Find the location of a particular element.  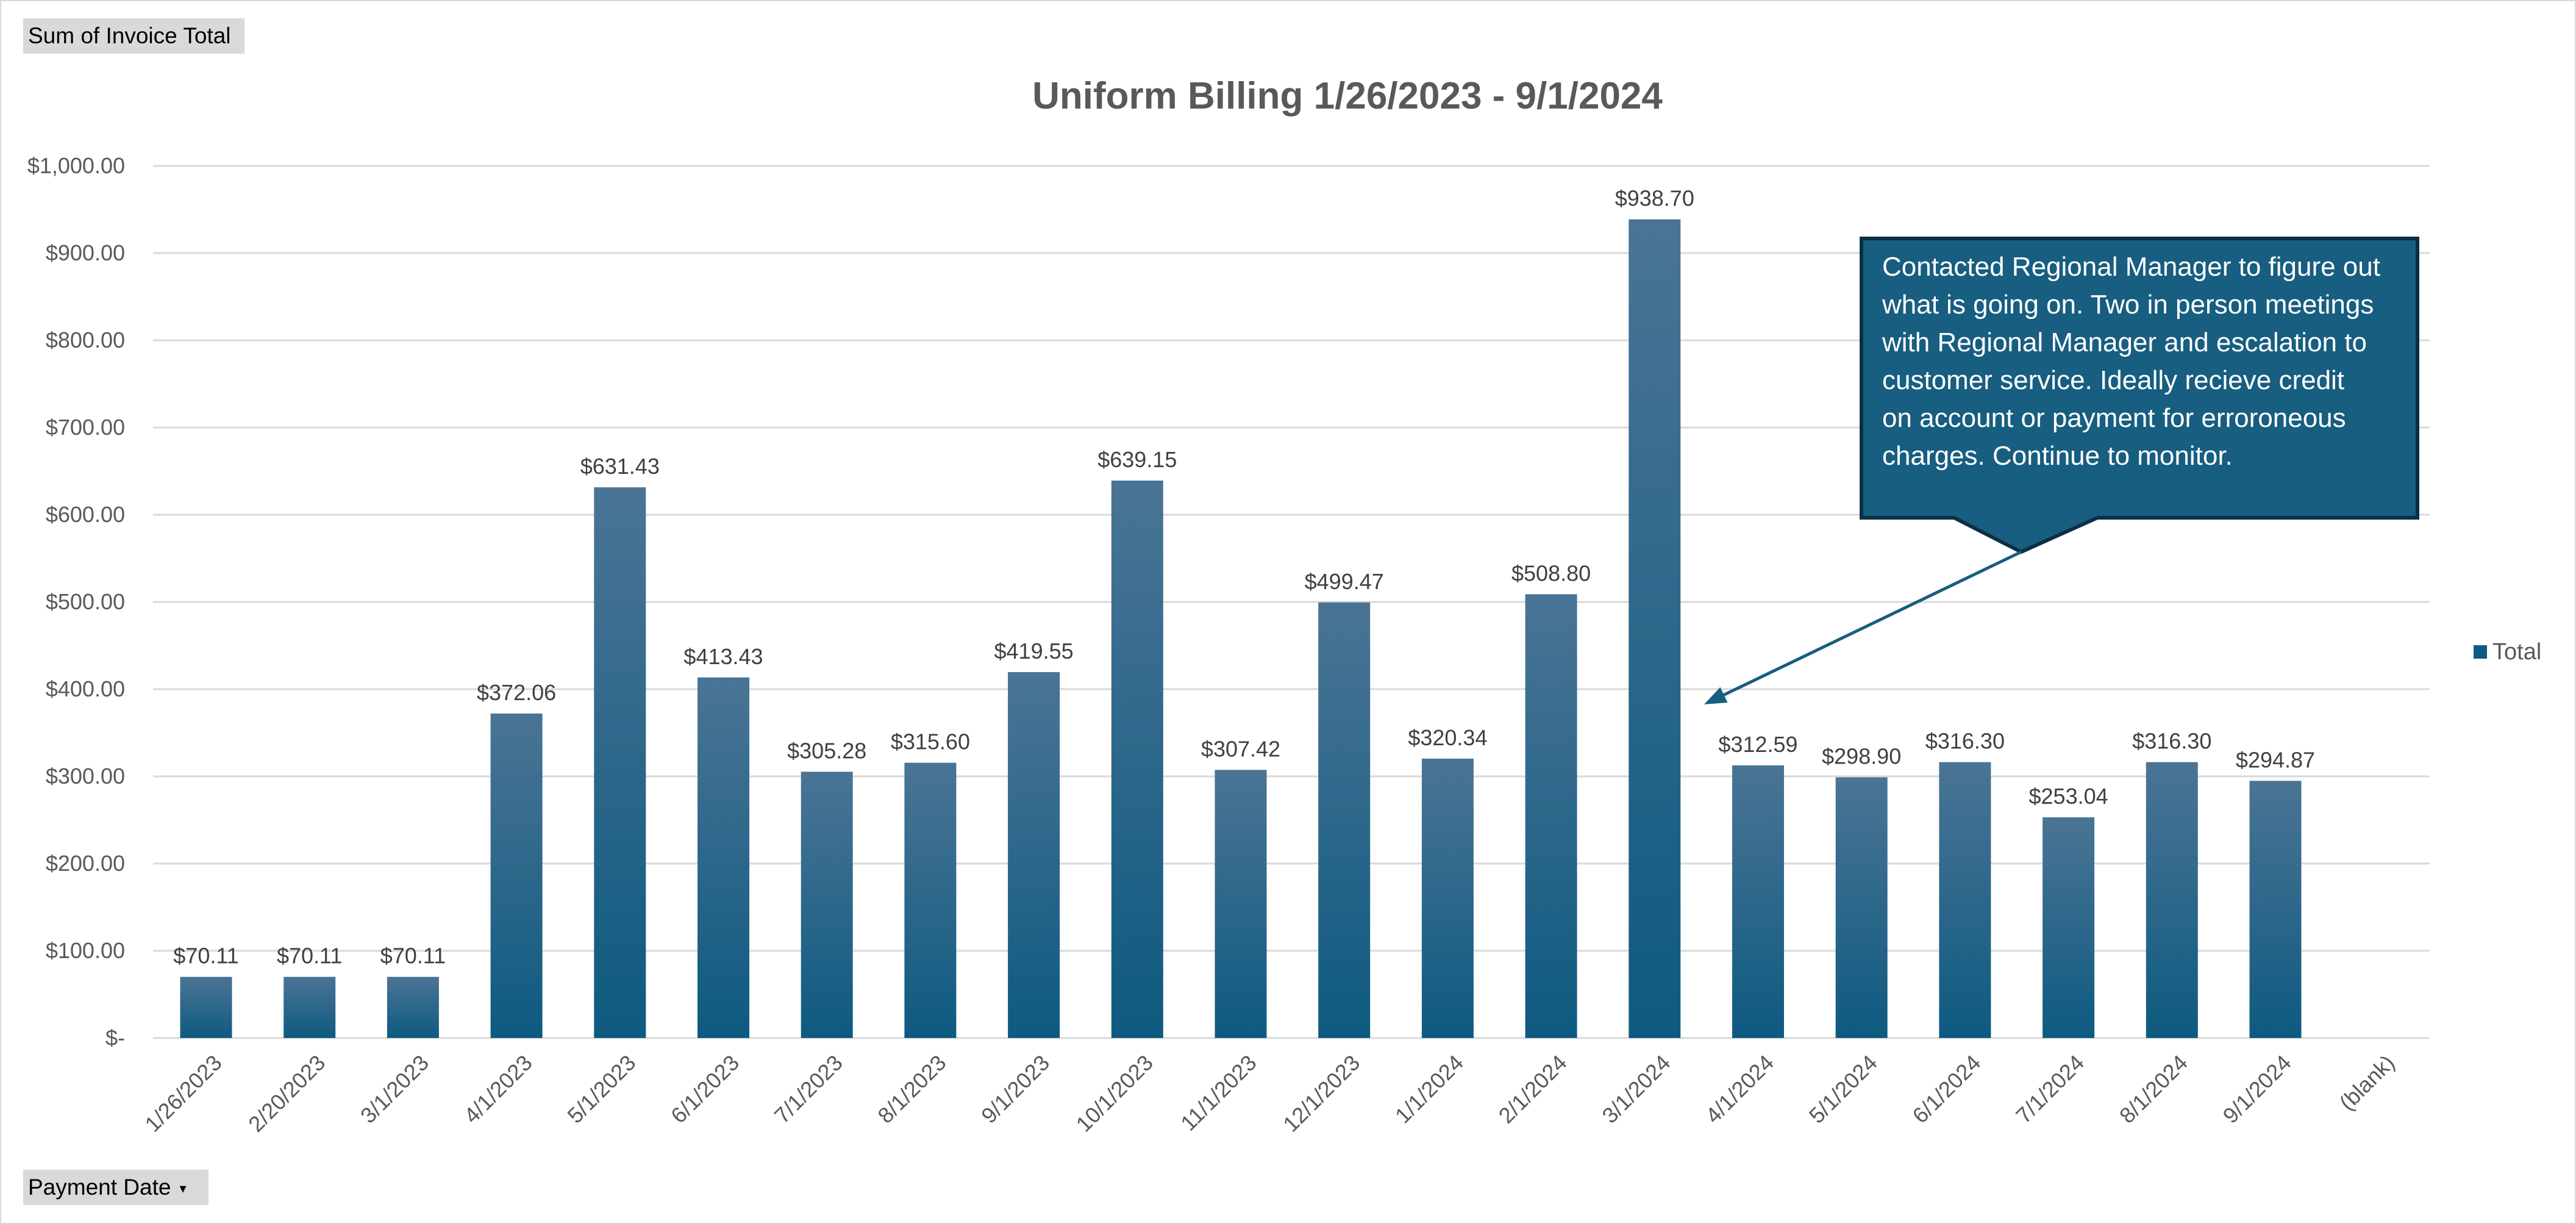

data-label: $253.04 is located at coordinates (2068, 796).